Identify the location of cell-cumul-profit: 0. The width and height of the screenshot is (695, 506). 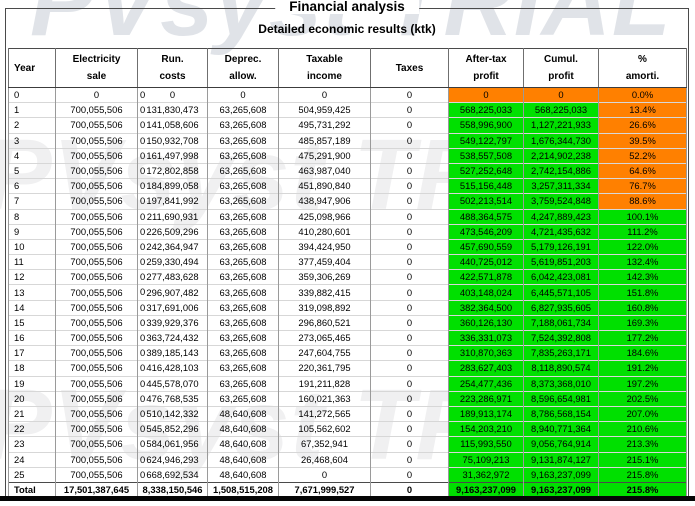
(561, 94).